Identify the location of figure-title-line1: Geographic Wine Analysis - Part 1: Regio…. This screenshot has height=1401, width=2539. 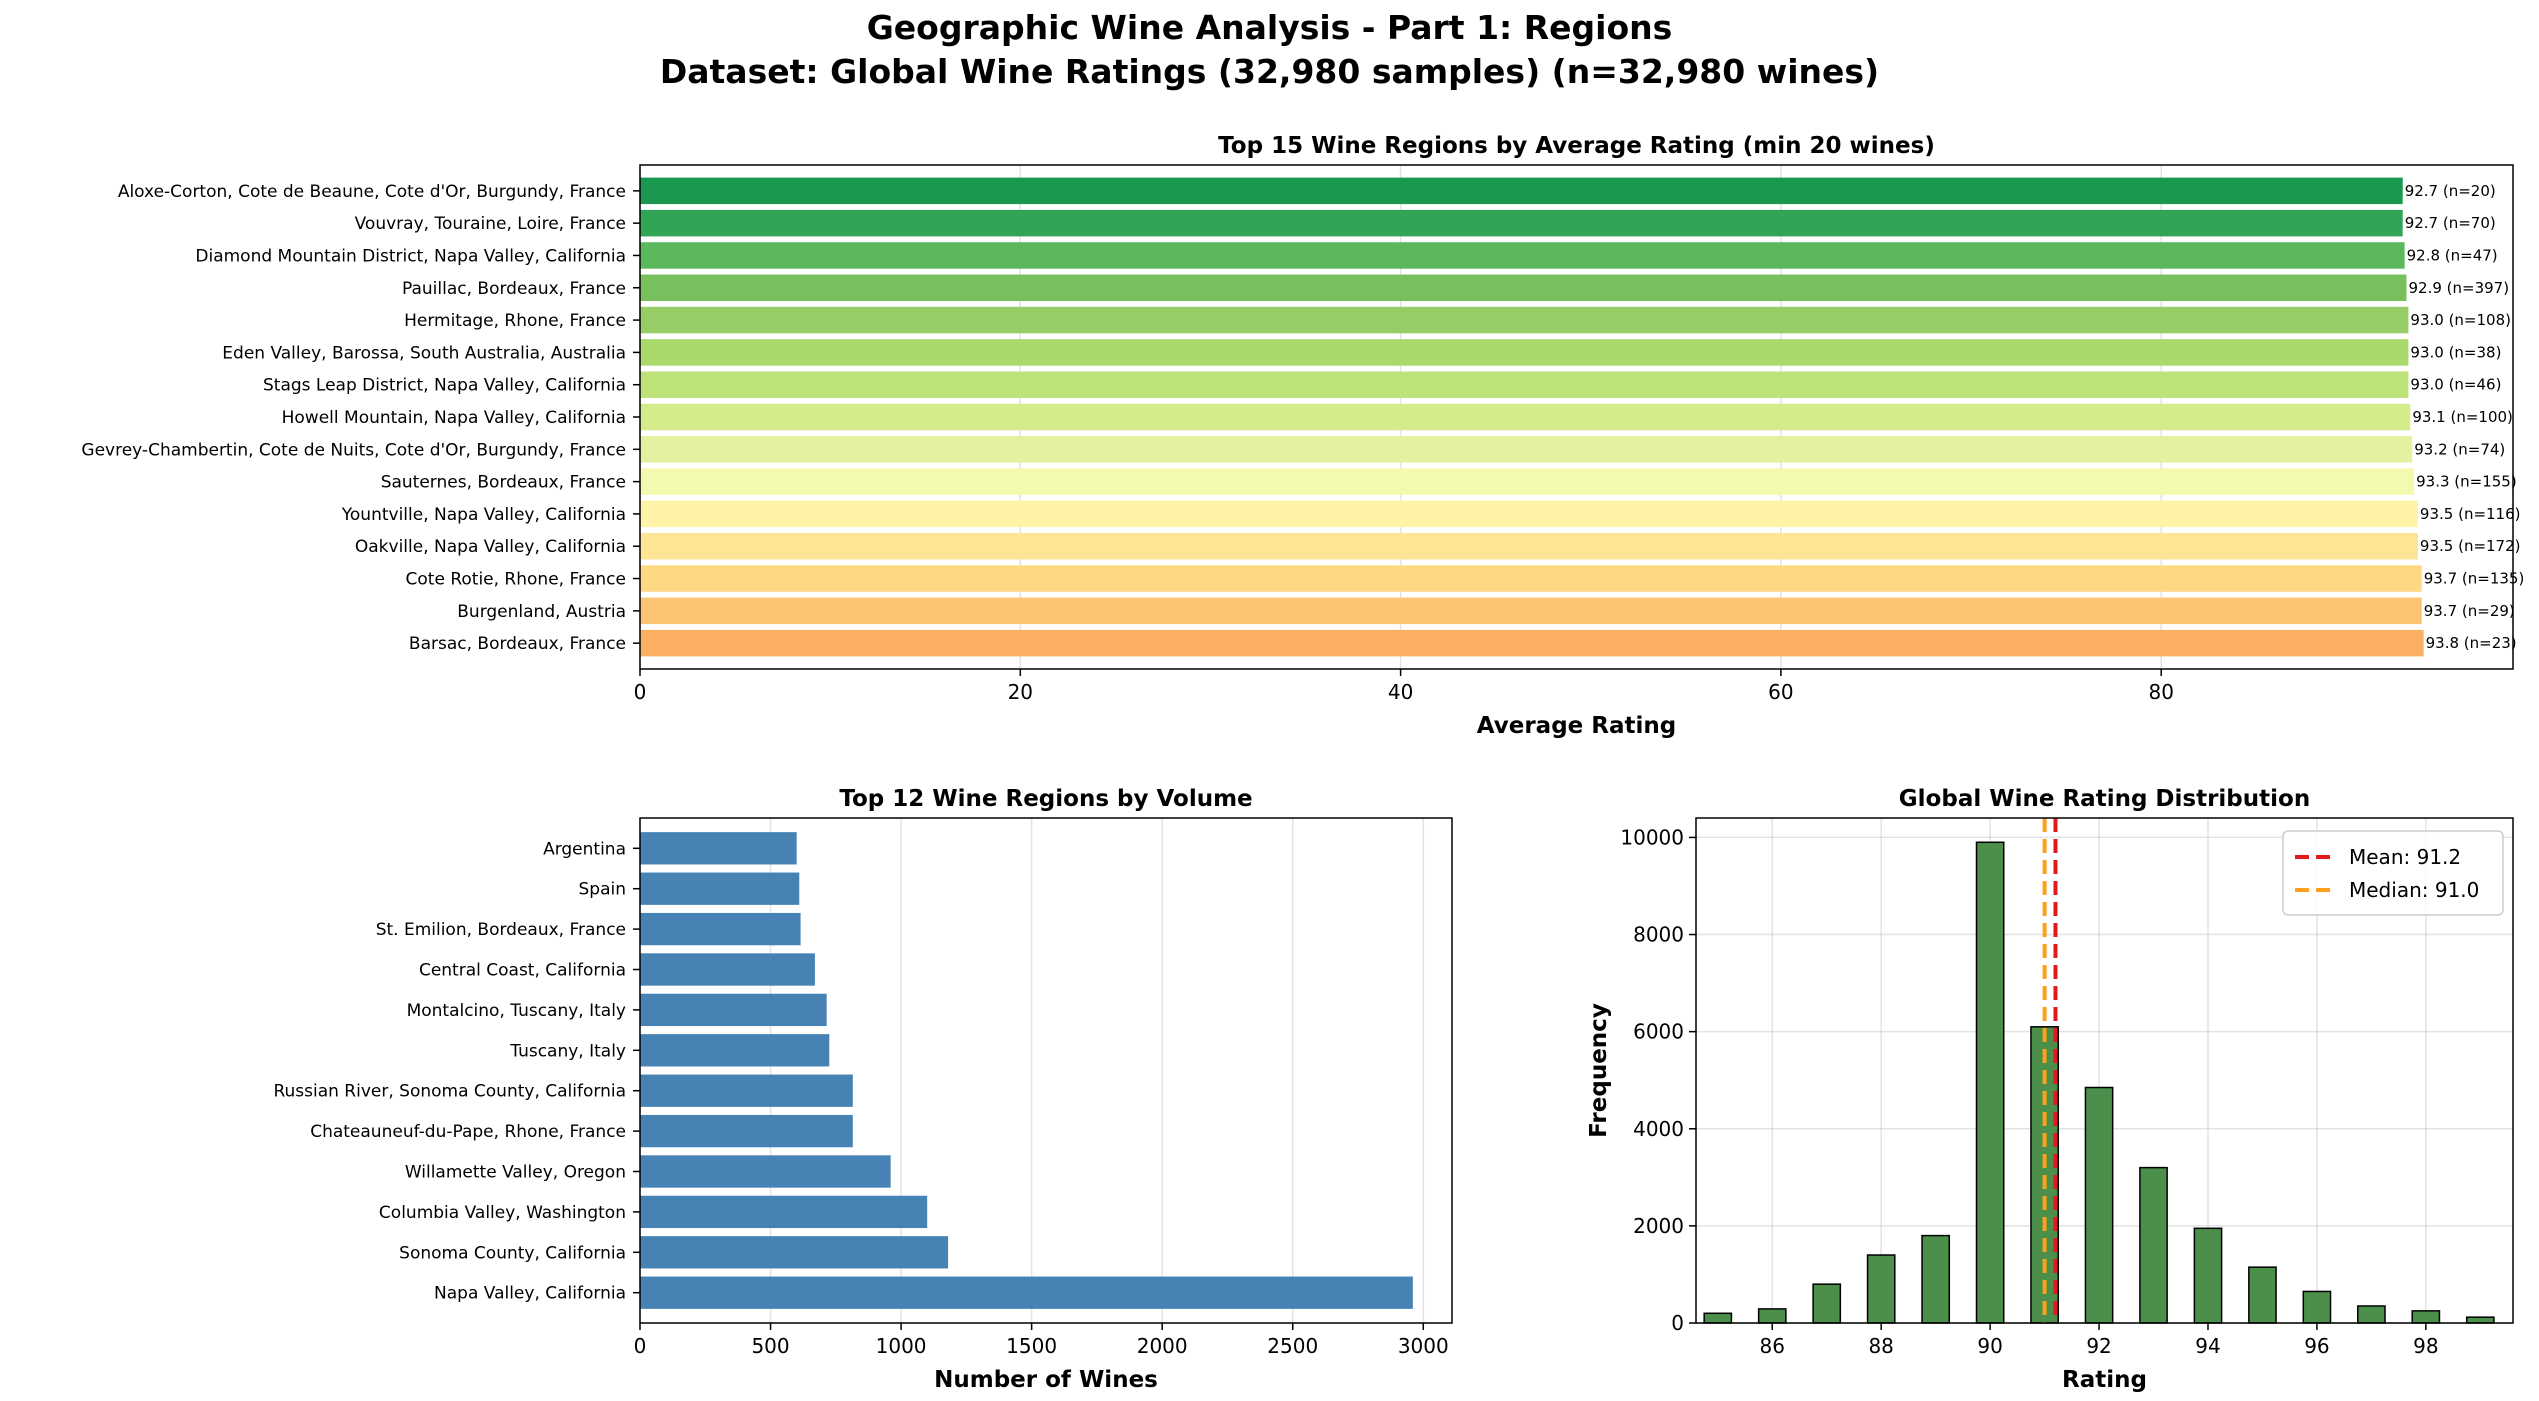
(1269, 27).